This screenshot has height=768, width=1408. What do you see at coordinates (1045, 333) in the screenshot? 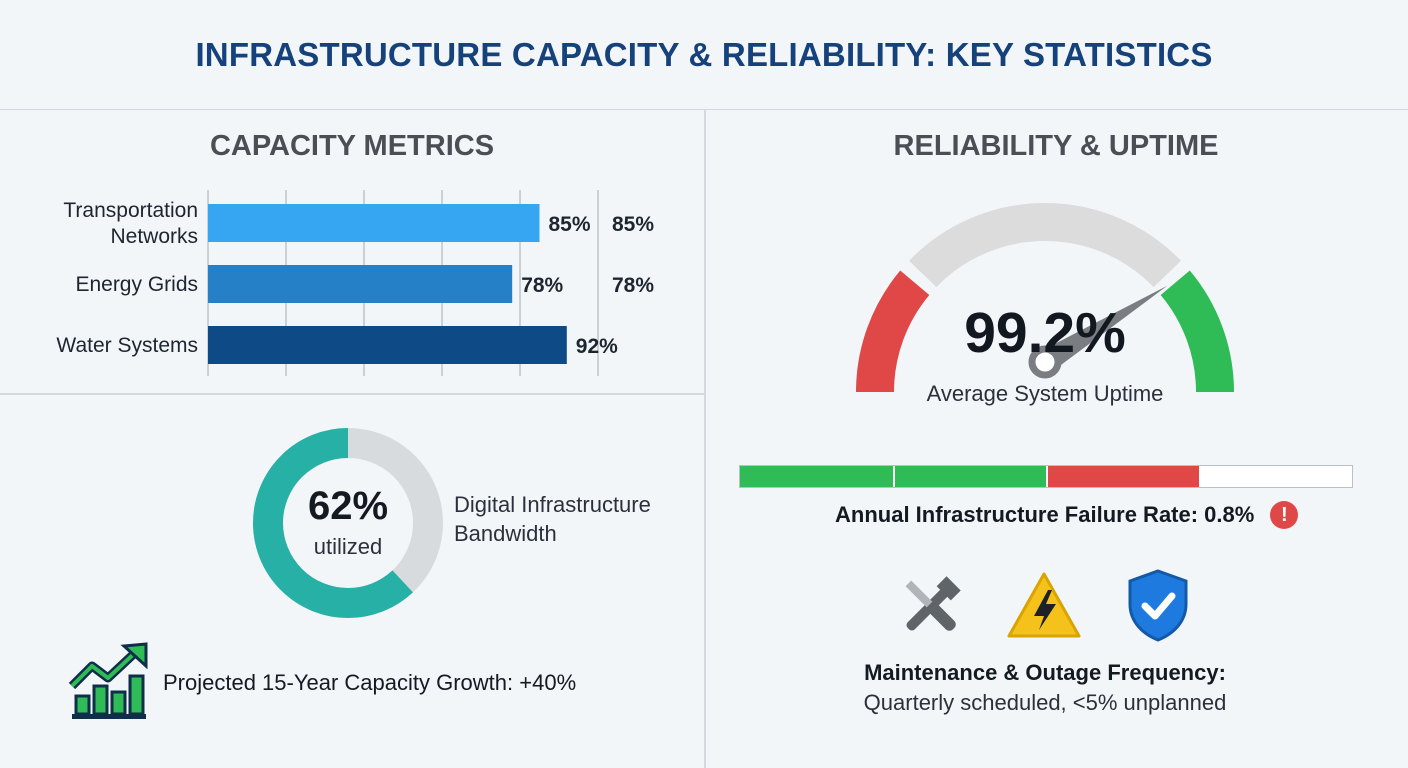
I see `uptime-value: 99.2%` at bounding box center [1045, 333].